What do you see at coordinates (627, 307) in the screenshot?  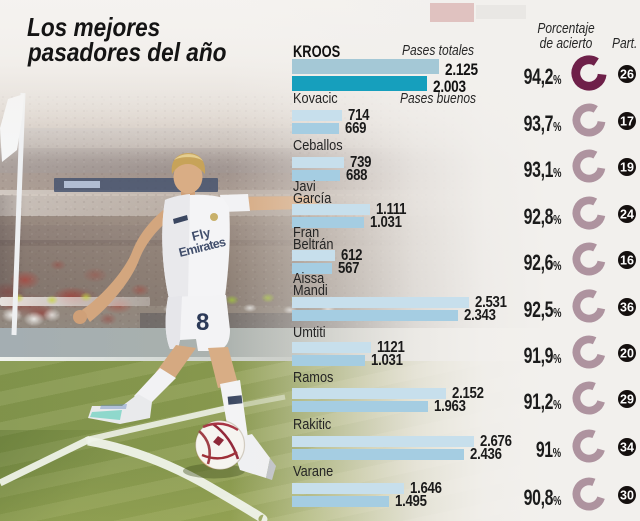 I see `svg-text: 36` at bounding box center [627, 307].